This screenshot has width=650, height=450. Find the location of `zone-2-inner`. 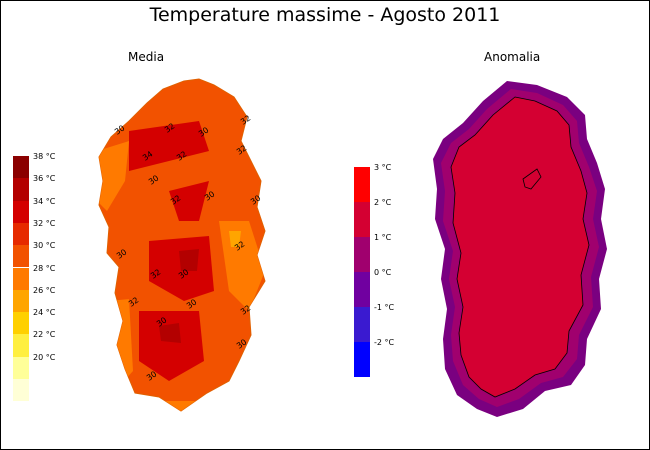

zone-2-inner is located at coordinates (532, 179).